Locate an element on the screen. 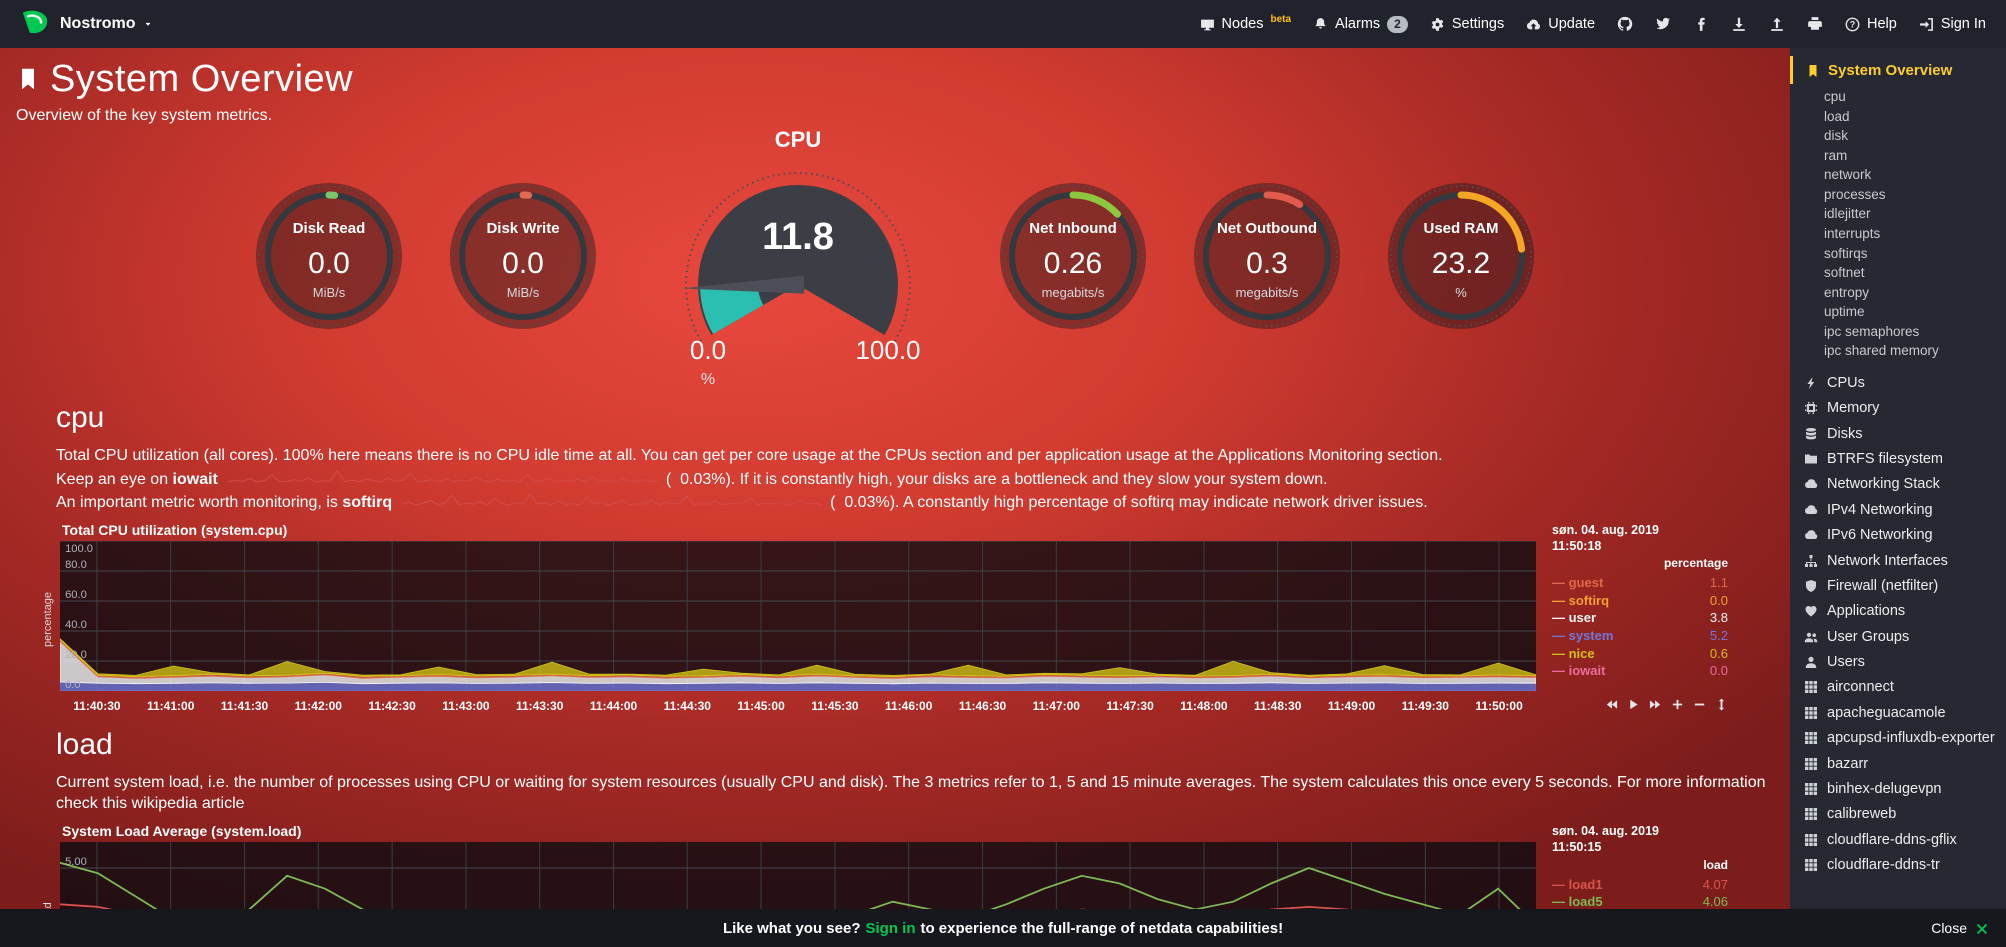  sidebar-item-interrupts: interrupts is located at coordinates (1852, 233).